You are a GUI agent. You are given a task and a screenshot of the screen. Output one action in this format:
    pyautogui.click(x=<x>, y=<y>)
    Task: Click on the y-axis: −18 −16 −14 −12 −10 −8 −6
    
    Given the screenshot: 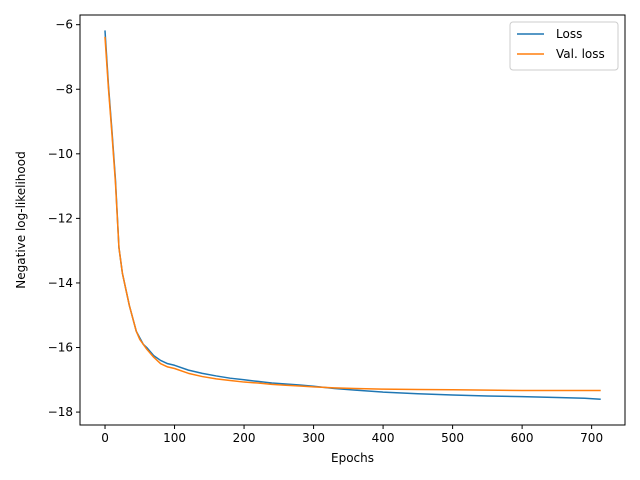 What is the action you would take?
    pyautogui.click(x=64, y=218)
    